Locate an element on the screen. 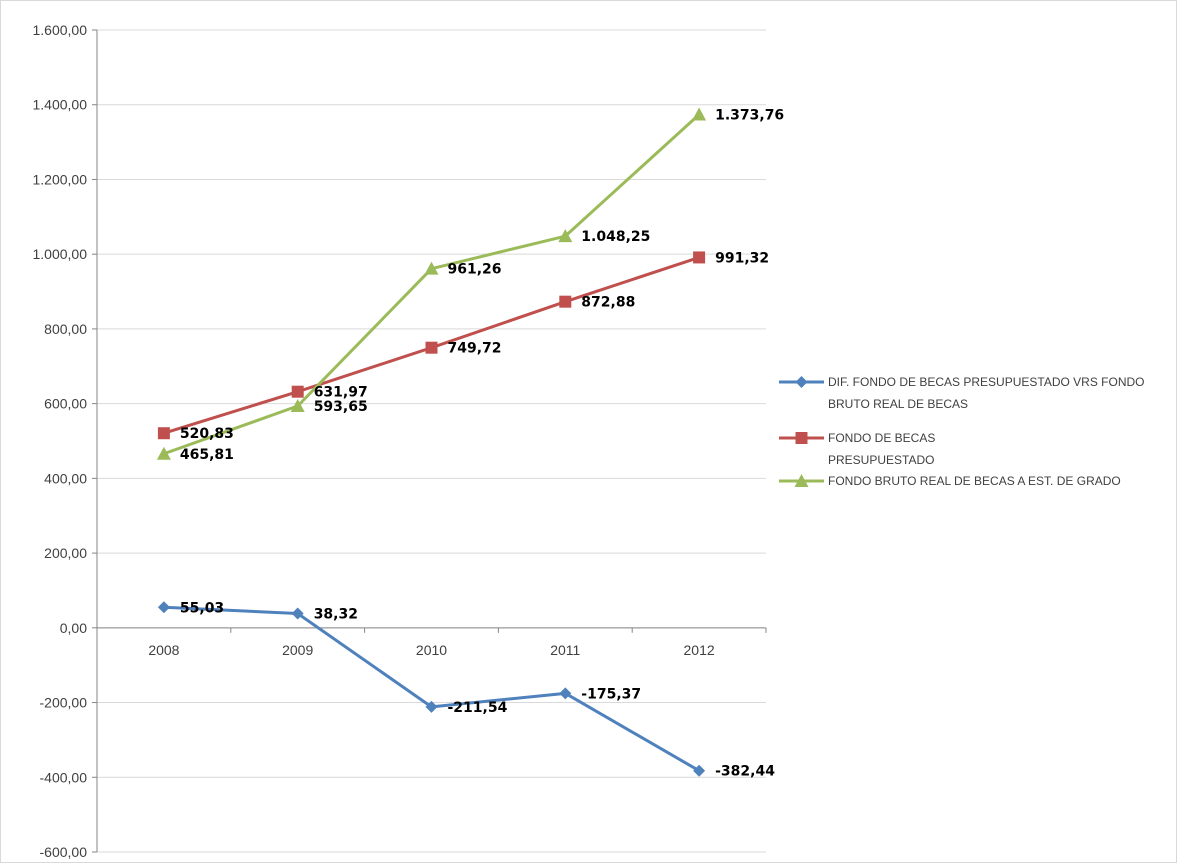  y-tick-label: 0,00 is located at coordinates (73, 628).